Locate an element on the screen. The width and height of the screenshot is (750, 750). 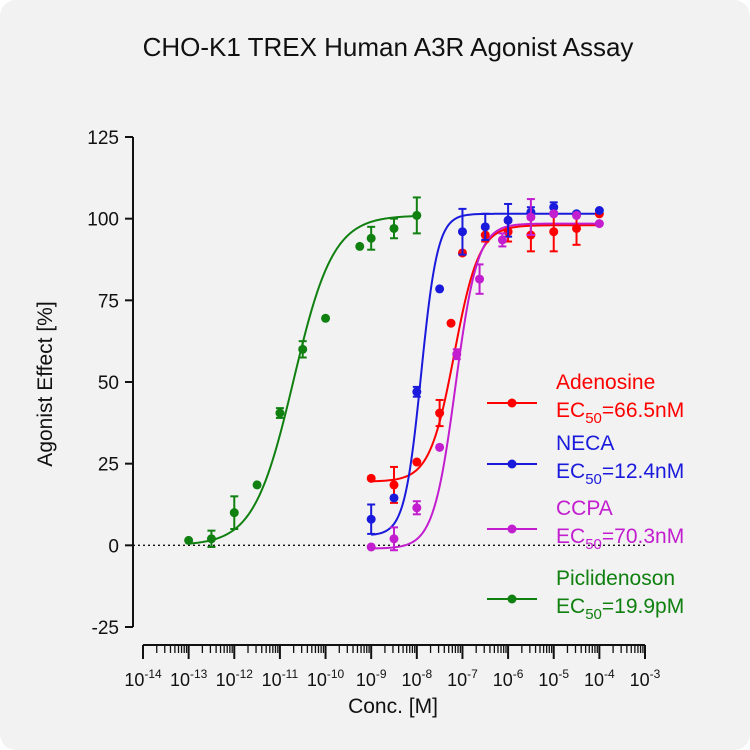
x-tick-label: 10⁻⁶ is located at coordinates (508, 678).